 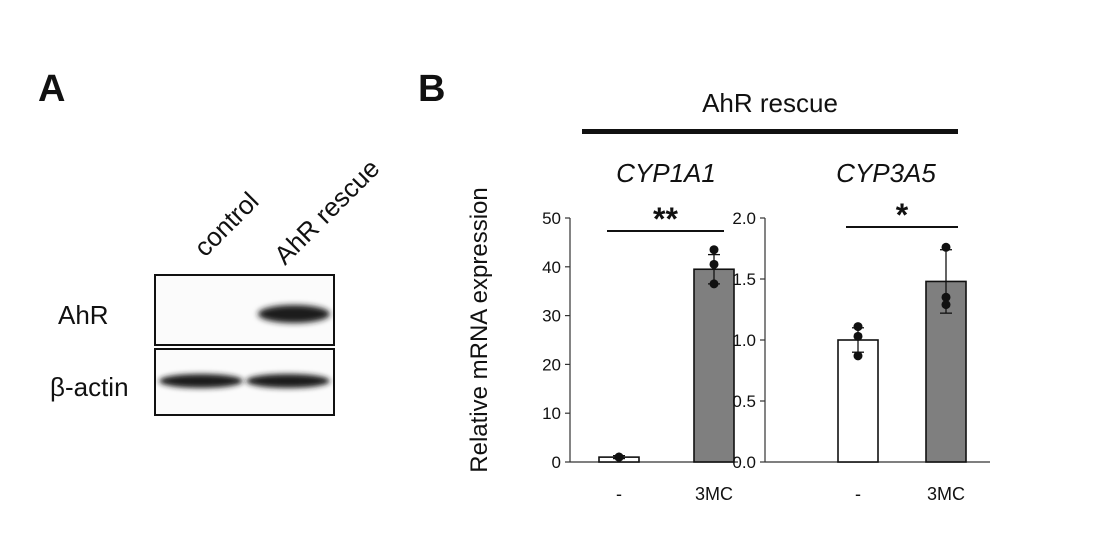 What do you see at coordinates (902, 215) in the screenshot?
I see `significance-marker-cyp3a5: *` at bounding box center [902, 215].